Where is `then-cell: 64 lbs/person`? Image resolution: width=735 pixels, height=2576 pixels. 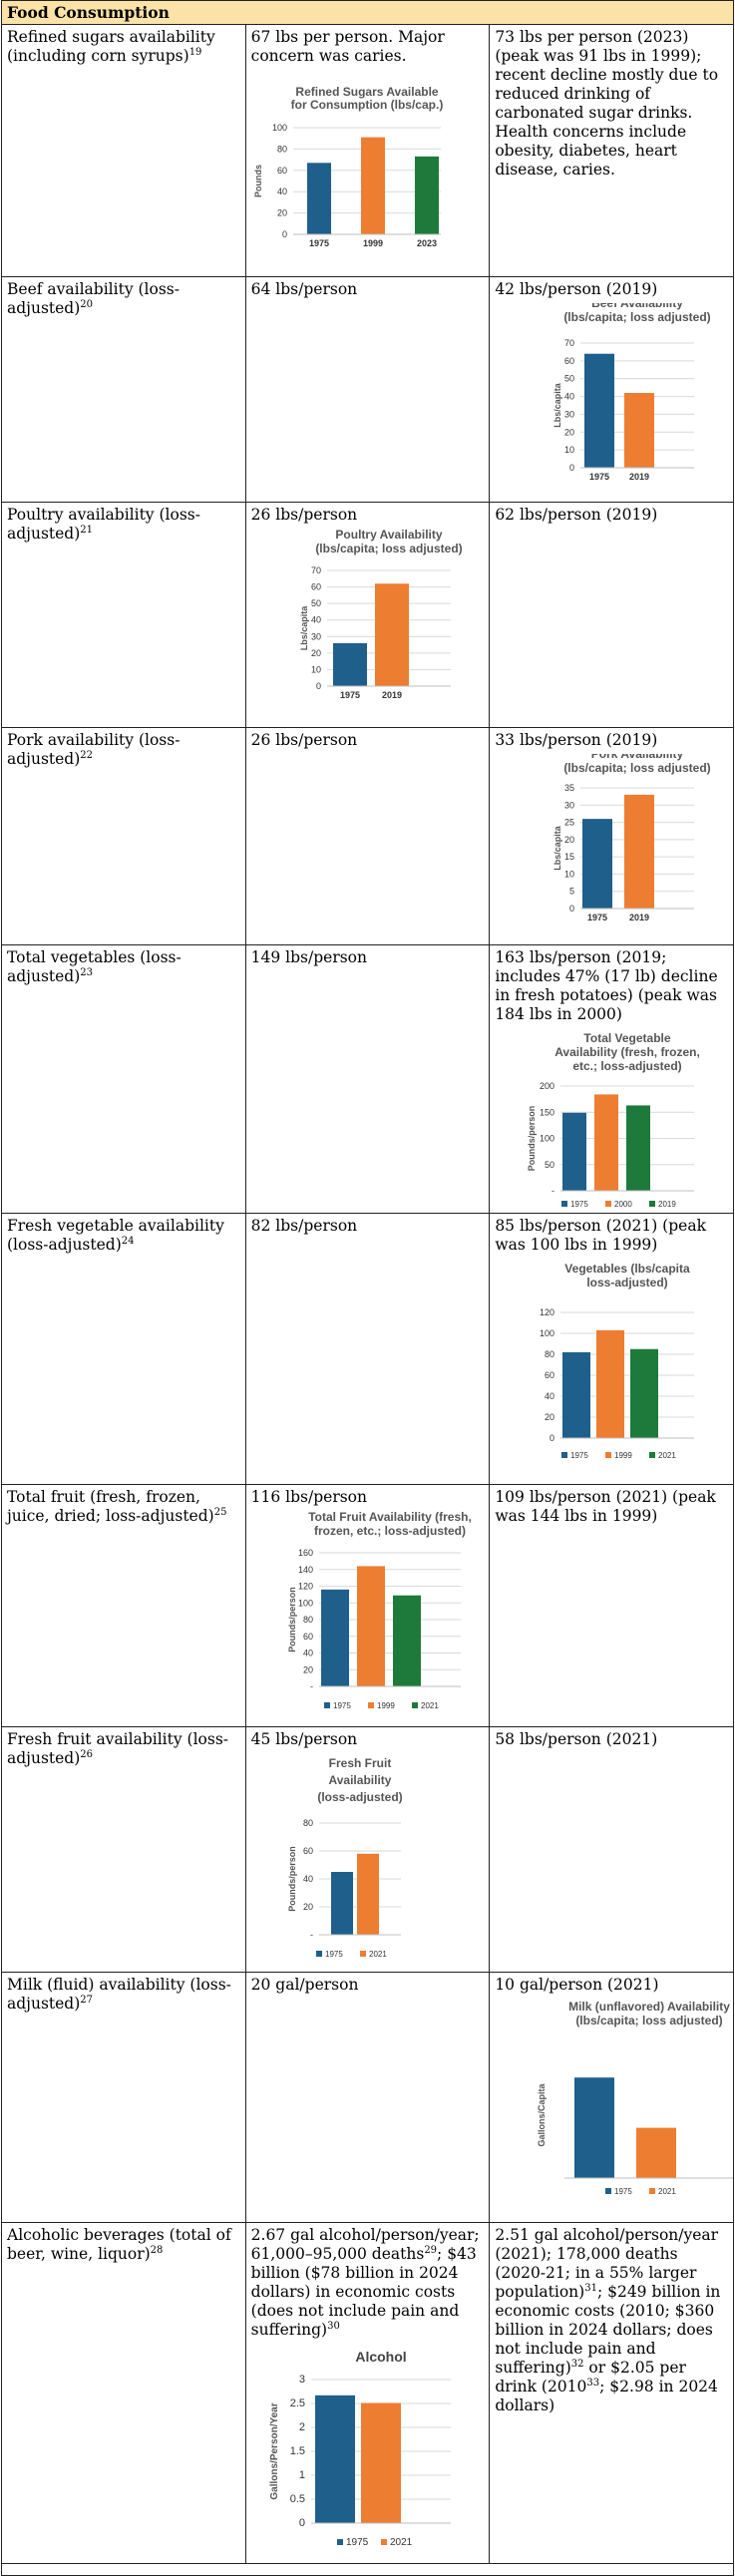
then-cell: 64 lbs/person is located at coordinates (367, 389).